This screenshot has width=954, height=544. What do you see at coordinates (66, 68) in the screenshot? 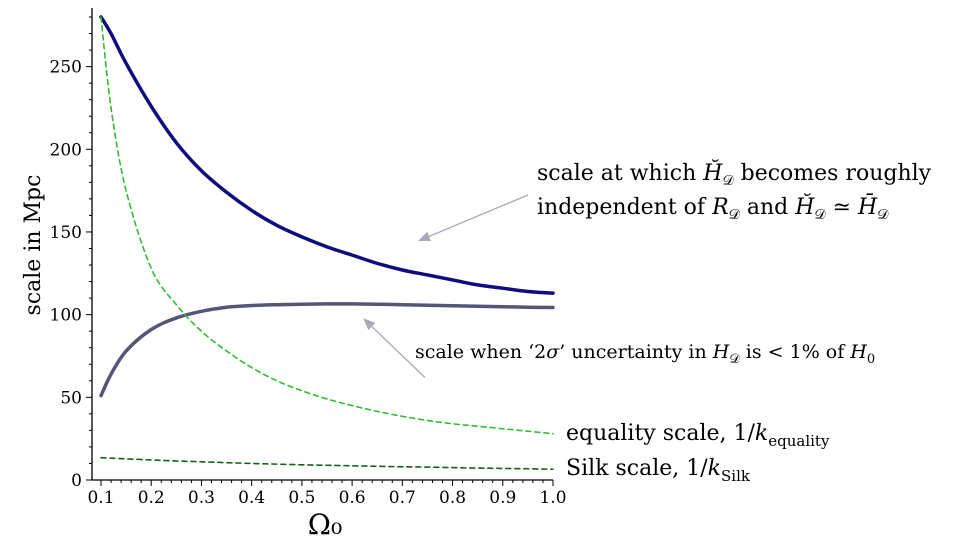
I see `y-tick-label: 250` at bounding box center [66, 68].